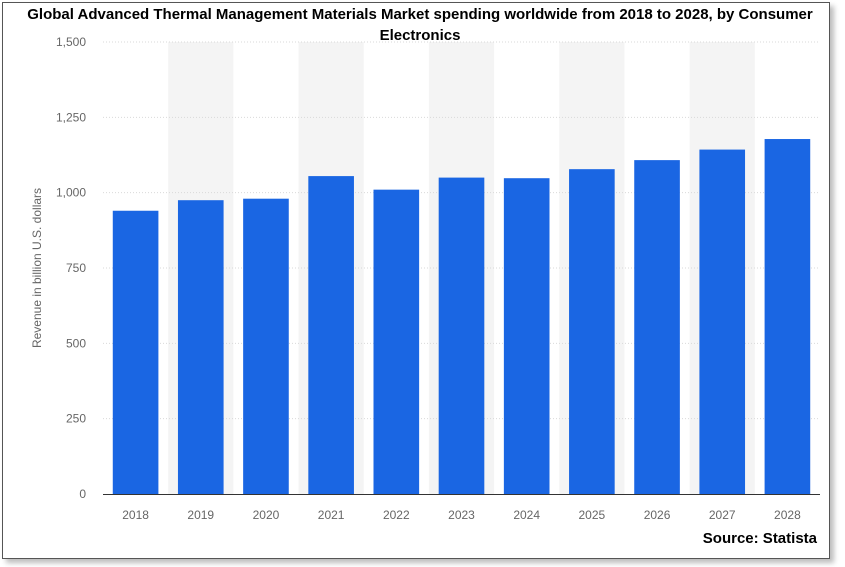 The height and width of the screenshot is (567, 845). I want to click on y-tick-label: 1,250, so click(71, 117).